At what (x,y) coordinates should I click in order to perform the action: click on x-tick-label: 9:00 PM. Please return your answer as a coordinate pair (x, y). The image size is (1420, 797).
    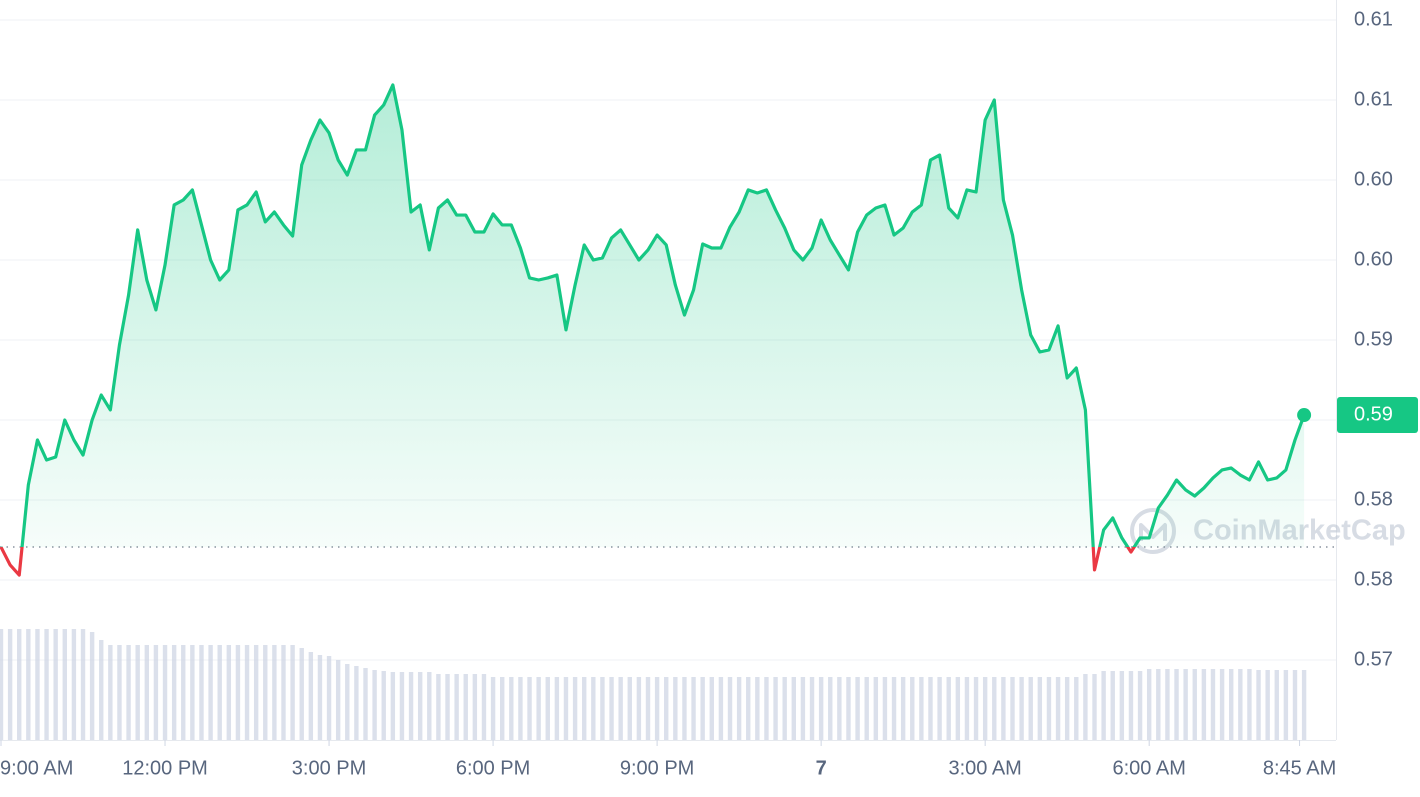
    Looking at the image, I should click on (657, 768).